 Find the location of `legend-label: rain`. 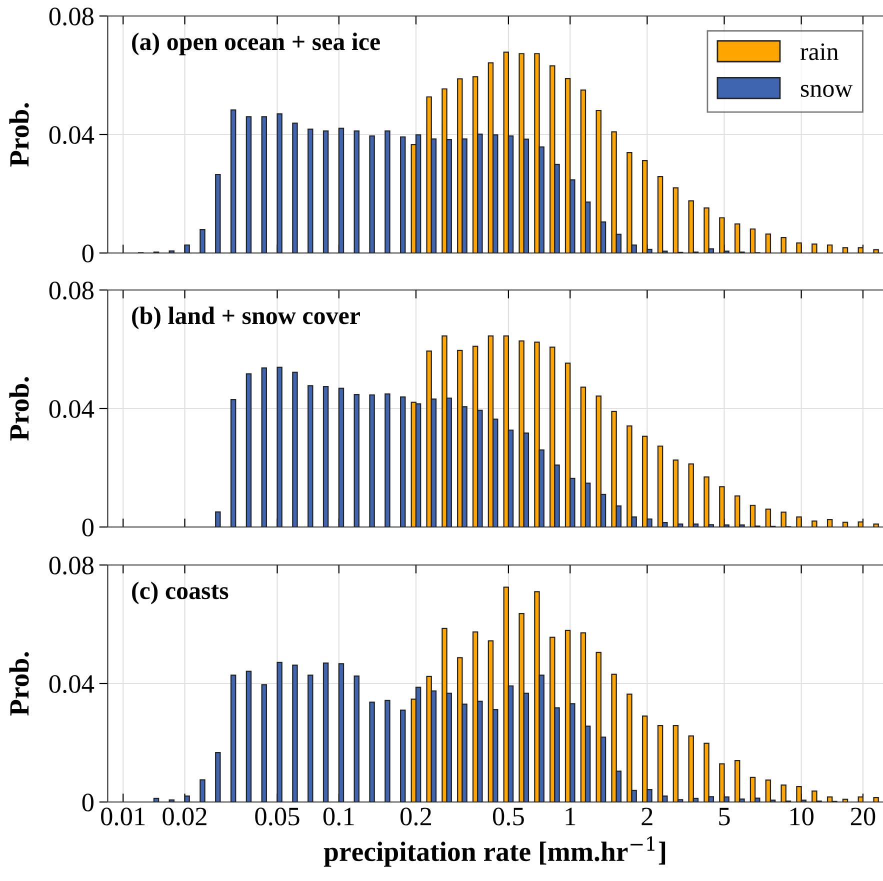

legend-label: rain is located at coordinates (819, 51).